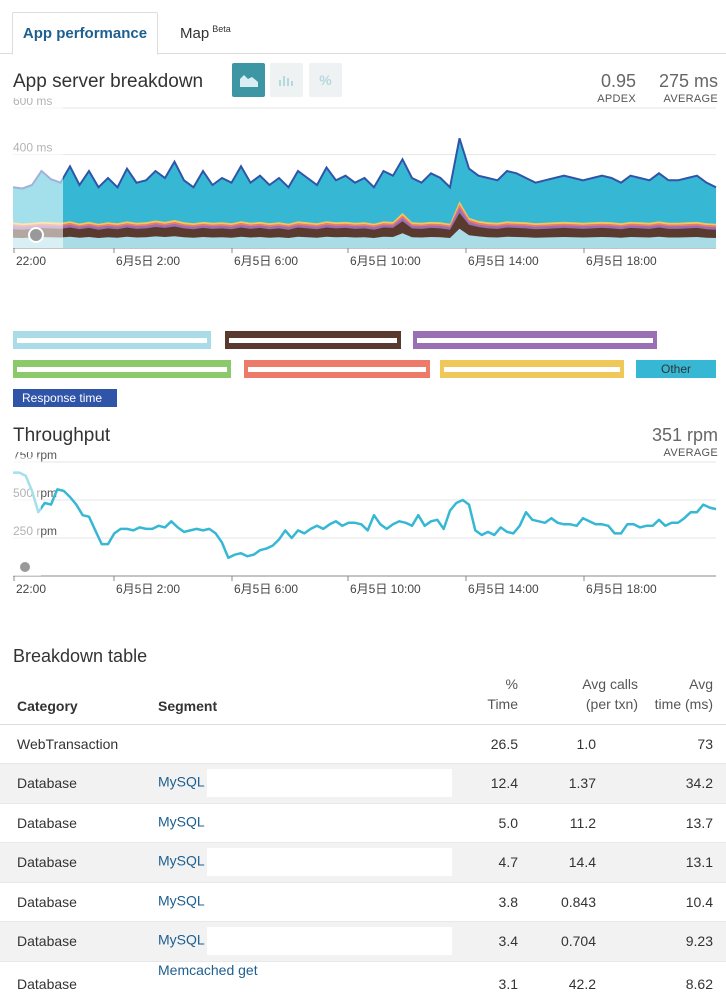 The image size is (726, 1000). What do you see at coordinates (578, 862) in the screenshot?
I see `row-avg-calls: 14.4` at bounding box center [578, 862].